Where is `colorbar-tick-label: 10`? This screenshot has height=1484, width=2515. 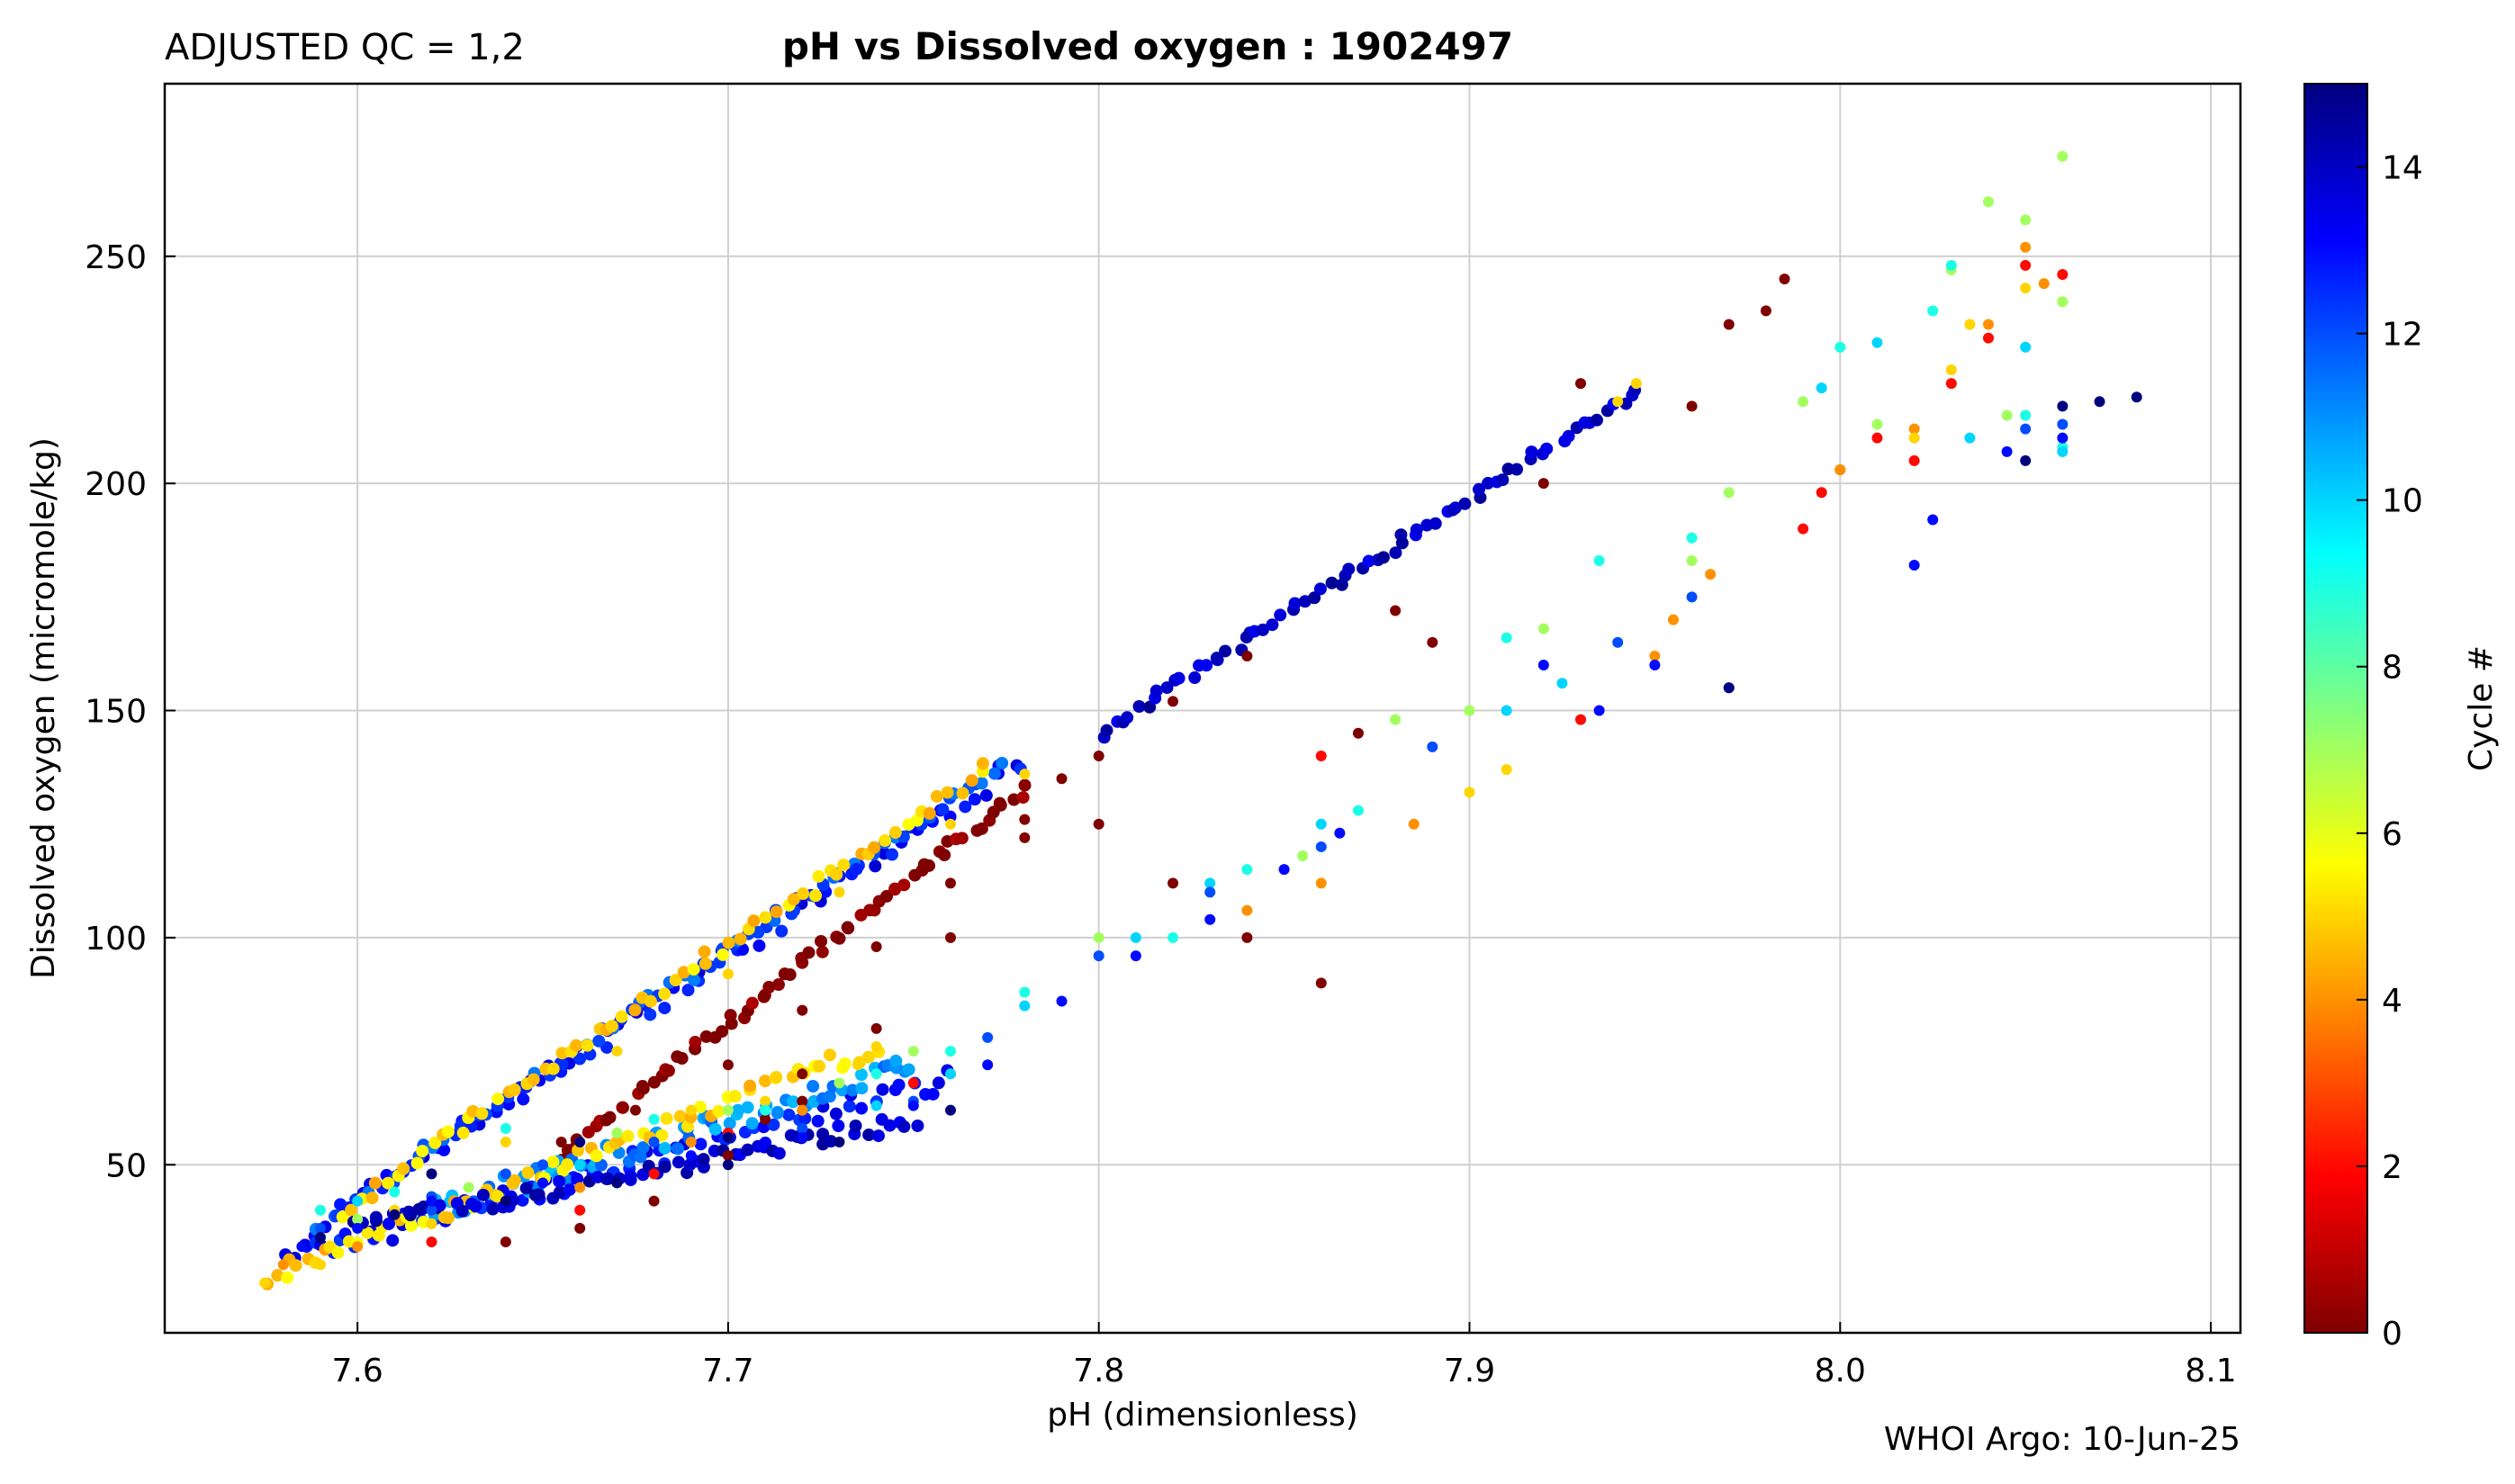 colorbar-tick-label: 10 is located at coordinates (2402, 501).